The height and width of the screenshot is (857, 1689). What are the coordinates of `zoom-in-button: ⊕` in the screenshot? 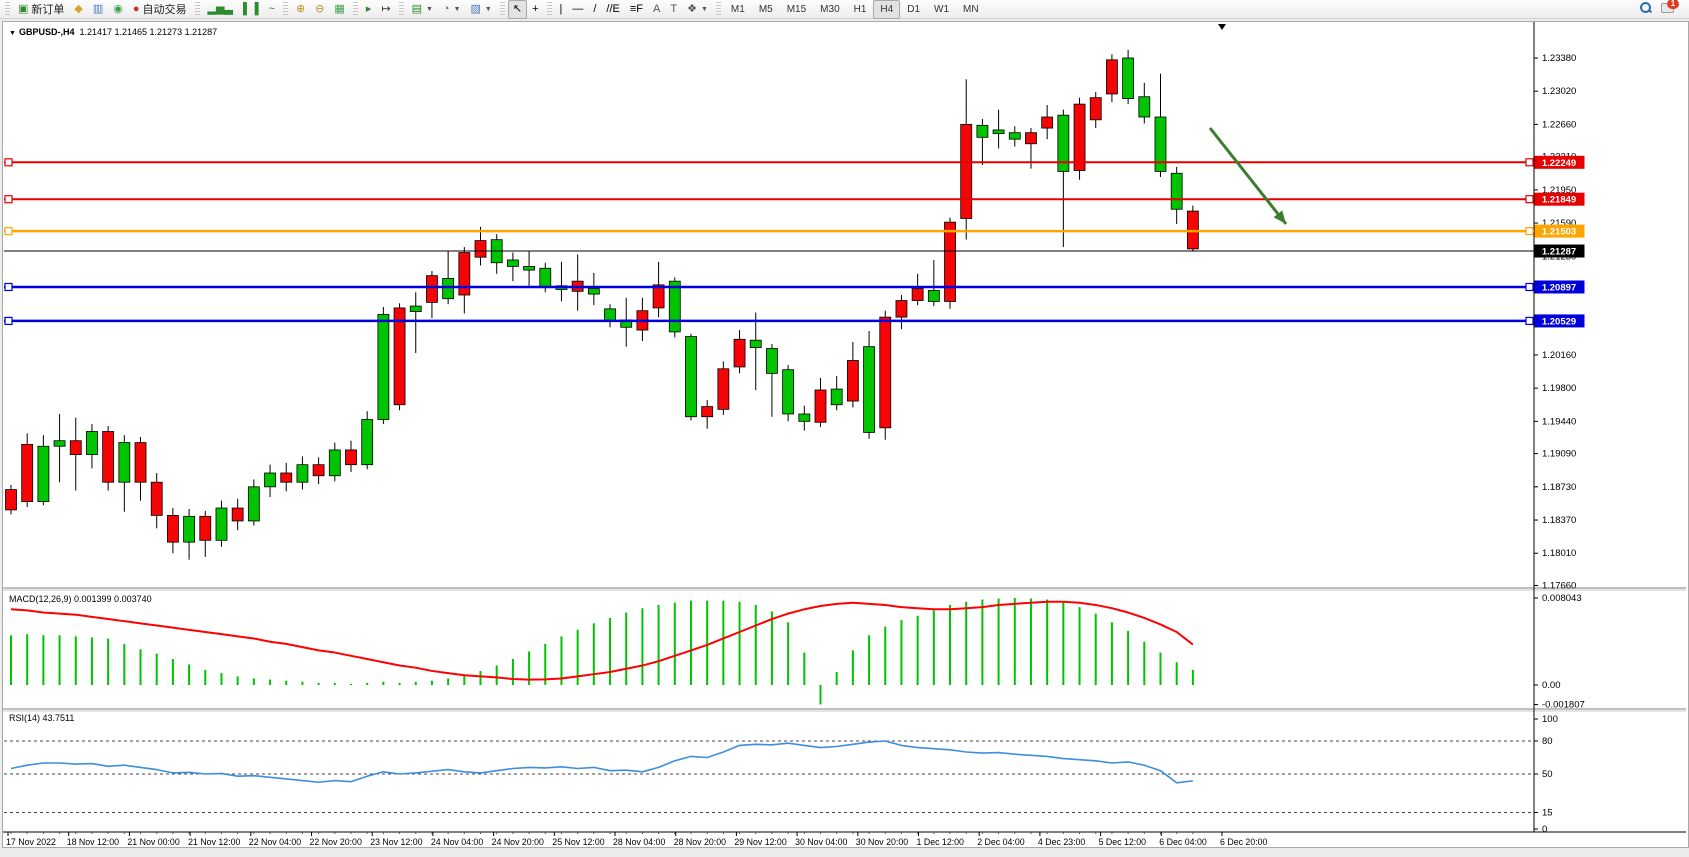 It's located at (300, 9).